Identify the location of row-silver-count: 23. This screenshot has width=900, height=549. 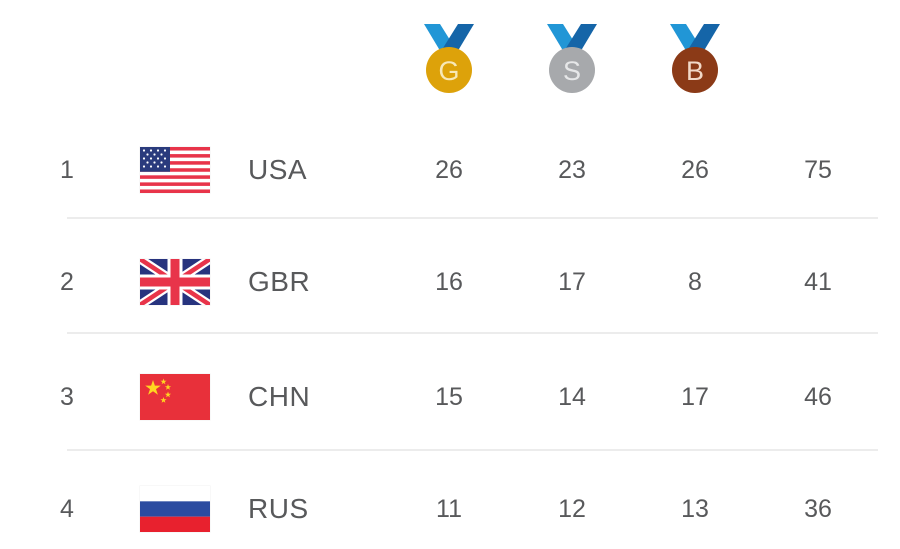
(572, 169).